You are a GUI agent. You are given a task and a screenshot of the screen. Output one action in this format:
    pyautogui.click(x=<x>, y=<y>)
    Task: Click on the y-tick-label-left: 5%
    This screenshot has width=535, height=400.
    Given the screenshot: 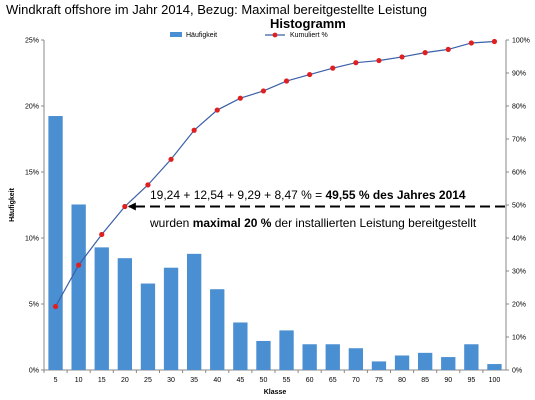 What is the action you would take?
    pyautogui.click(x=34, y=305)
    